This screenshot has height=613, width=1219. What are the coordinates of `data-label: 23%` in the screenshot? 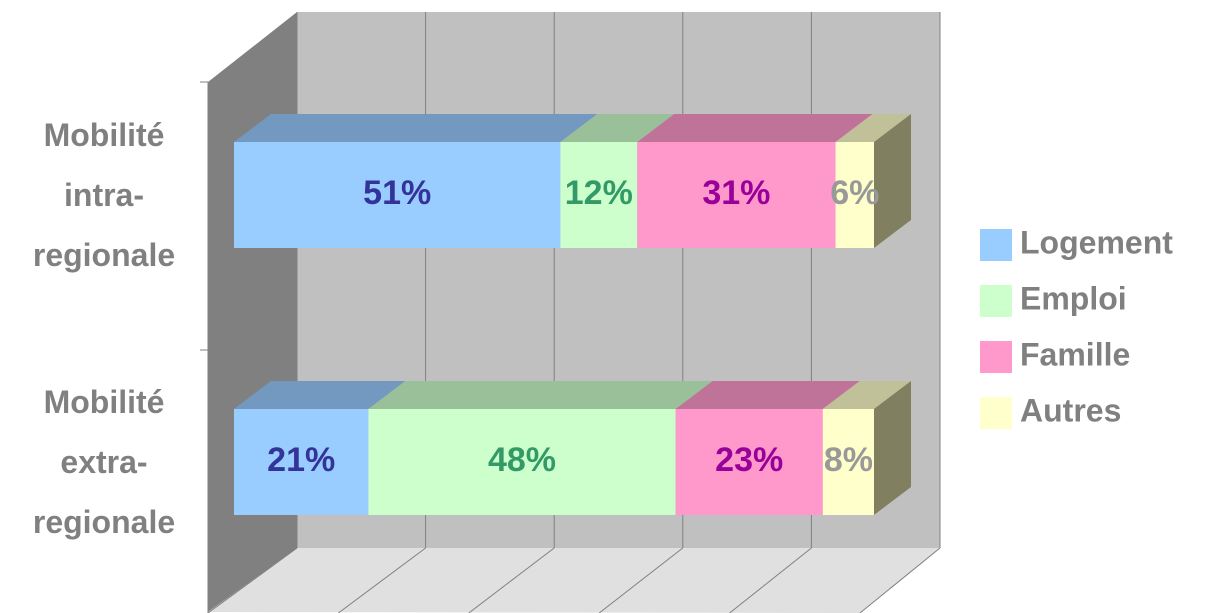 It's located at (749, 460).